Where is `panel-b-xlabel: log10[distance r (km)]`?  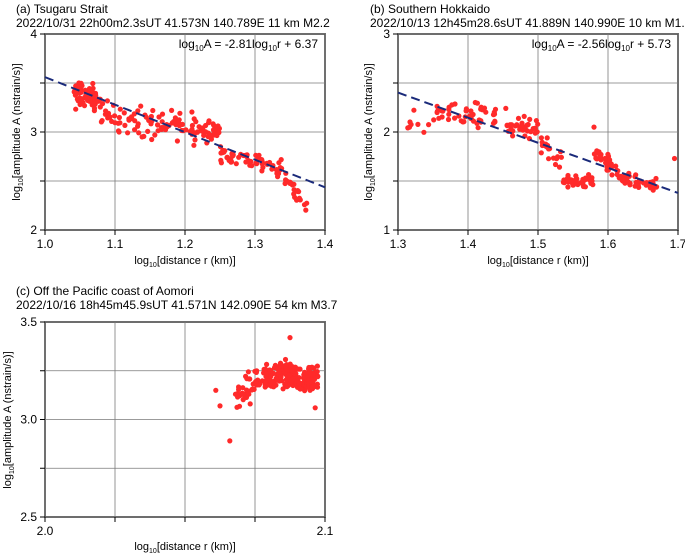 panel-b-xlabel: log10[distance r (km)] is located at coordinates (537, 262).